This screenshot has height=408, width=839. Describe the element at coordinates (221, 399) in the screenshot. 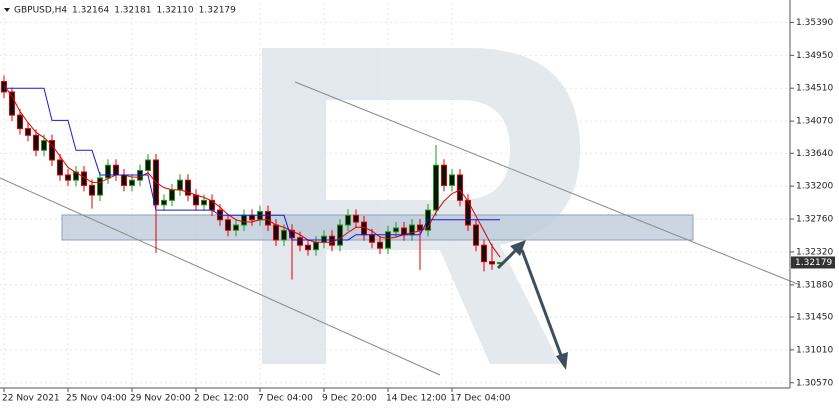

I see `x-tick-label: 2 Dec 12:00` at that location.